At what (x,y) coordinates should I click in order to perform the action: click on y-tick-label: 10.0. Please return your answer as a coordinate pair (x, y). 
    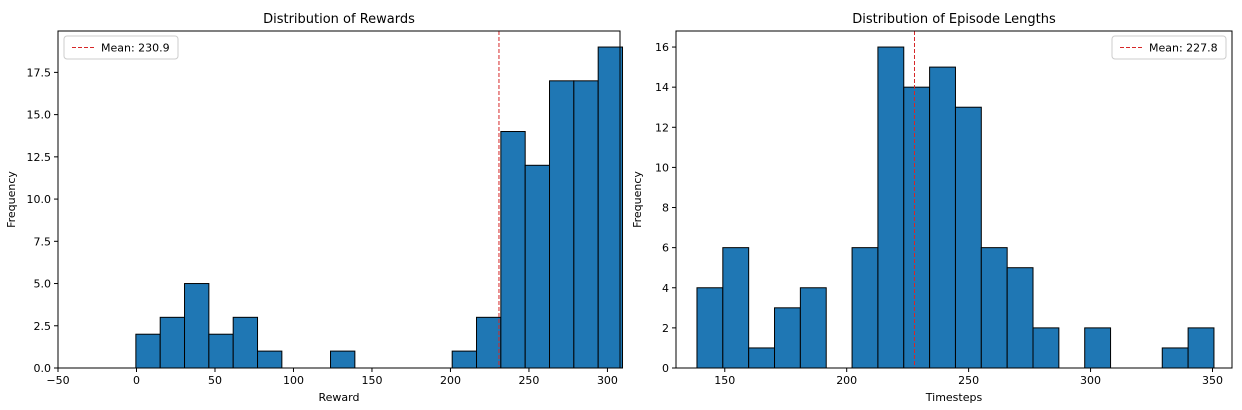
    Looking at the image, I should click on (39, 199).